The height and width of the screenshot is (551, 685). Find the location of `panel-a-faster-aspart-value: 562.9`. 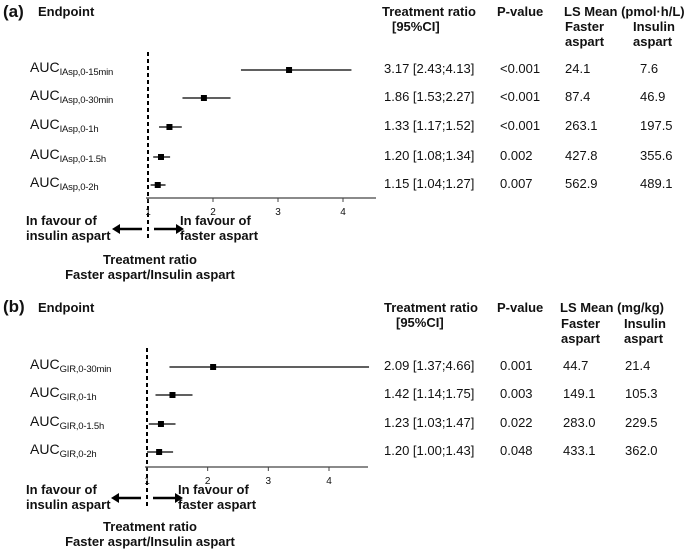

panel-a-faster-aspart-value: 562.9 is located at coordinates (581, 183).